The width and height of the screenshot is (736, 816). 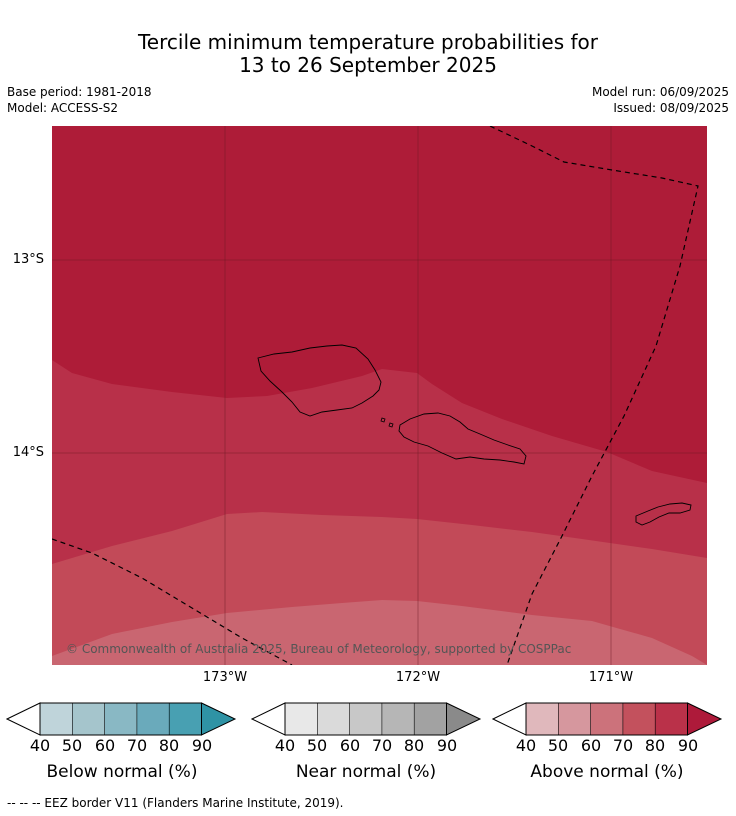 What do you see at coordinates (671, 108) in the screenshot?
I see `issued-text: Issued: 08/09/2025` at bounding box center [671, 108].